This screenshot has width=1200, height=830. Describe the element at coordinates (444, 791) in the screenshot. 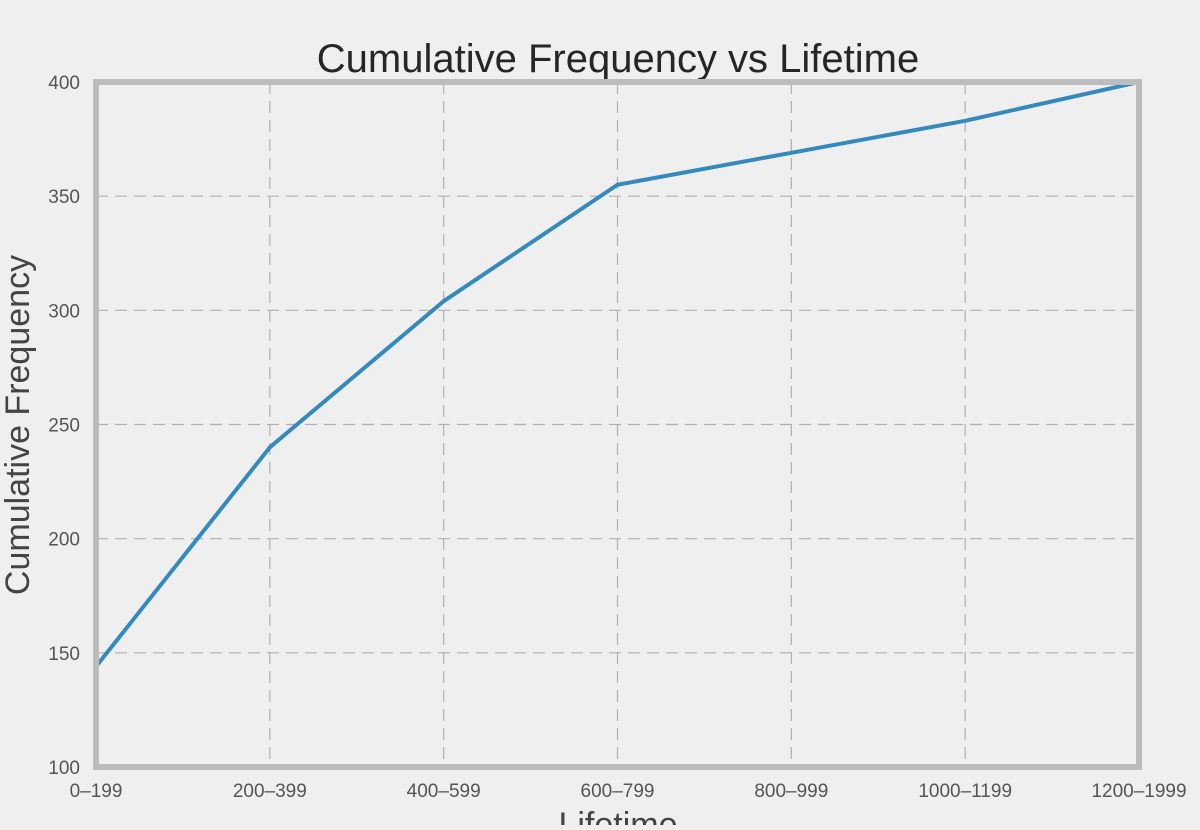

I see `x-tick-label: 400–599` at that location.